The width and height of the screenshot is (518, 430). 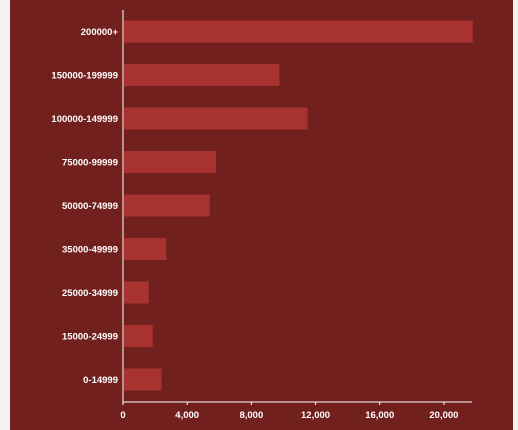 What do you see at coordinates (90, 293) in the screenshot?
I see `category-label: 25000-34999` at bounding box center [90, 293].